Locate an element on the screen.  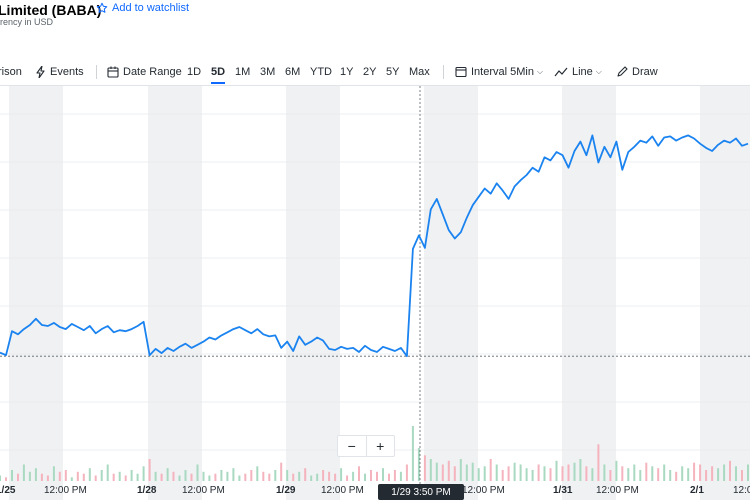
add-to-watchlist-button: Add to watchlist is located at coordinates (142, 8).